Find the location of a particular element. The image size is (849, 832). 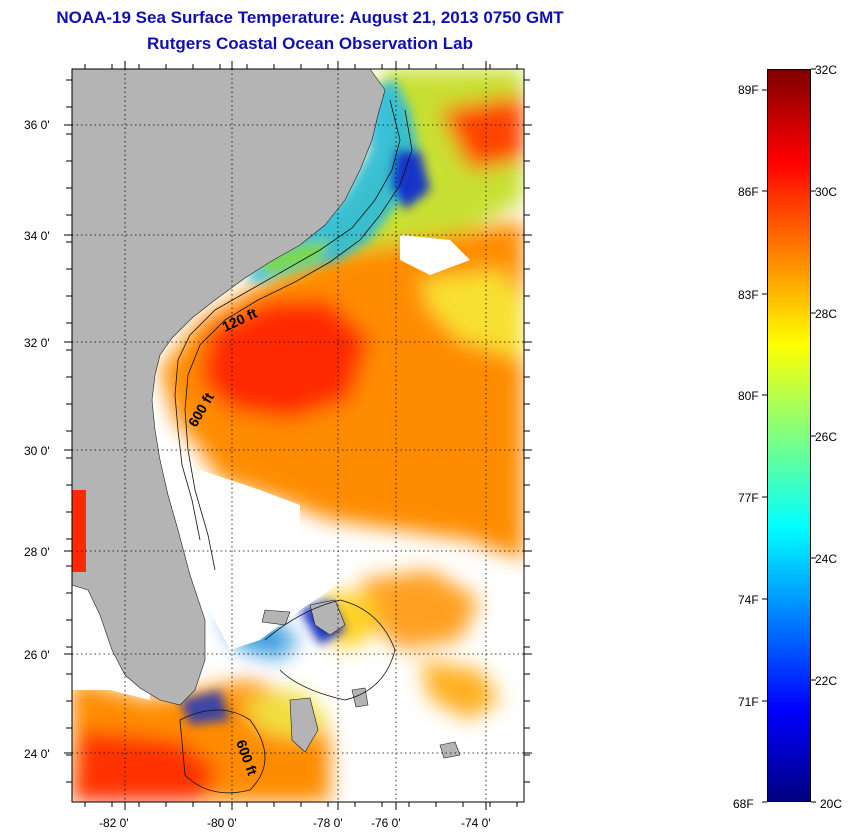

fahrenheit-label: 74F is located at coordinates (748, 600).